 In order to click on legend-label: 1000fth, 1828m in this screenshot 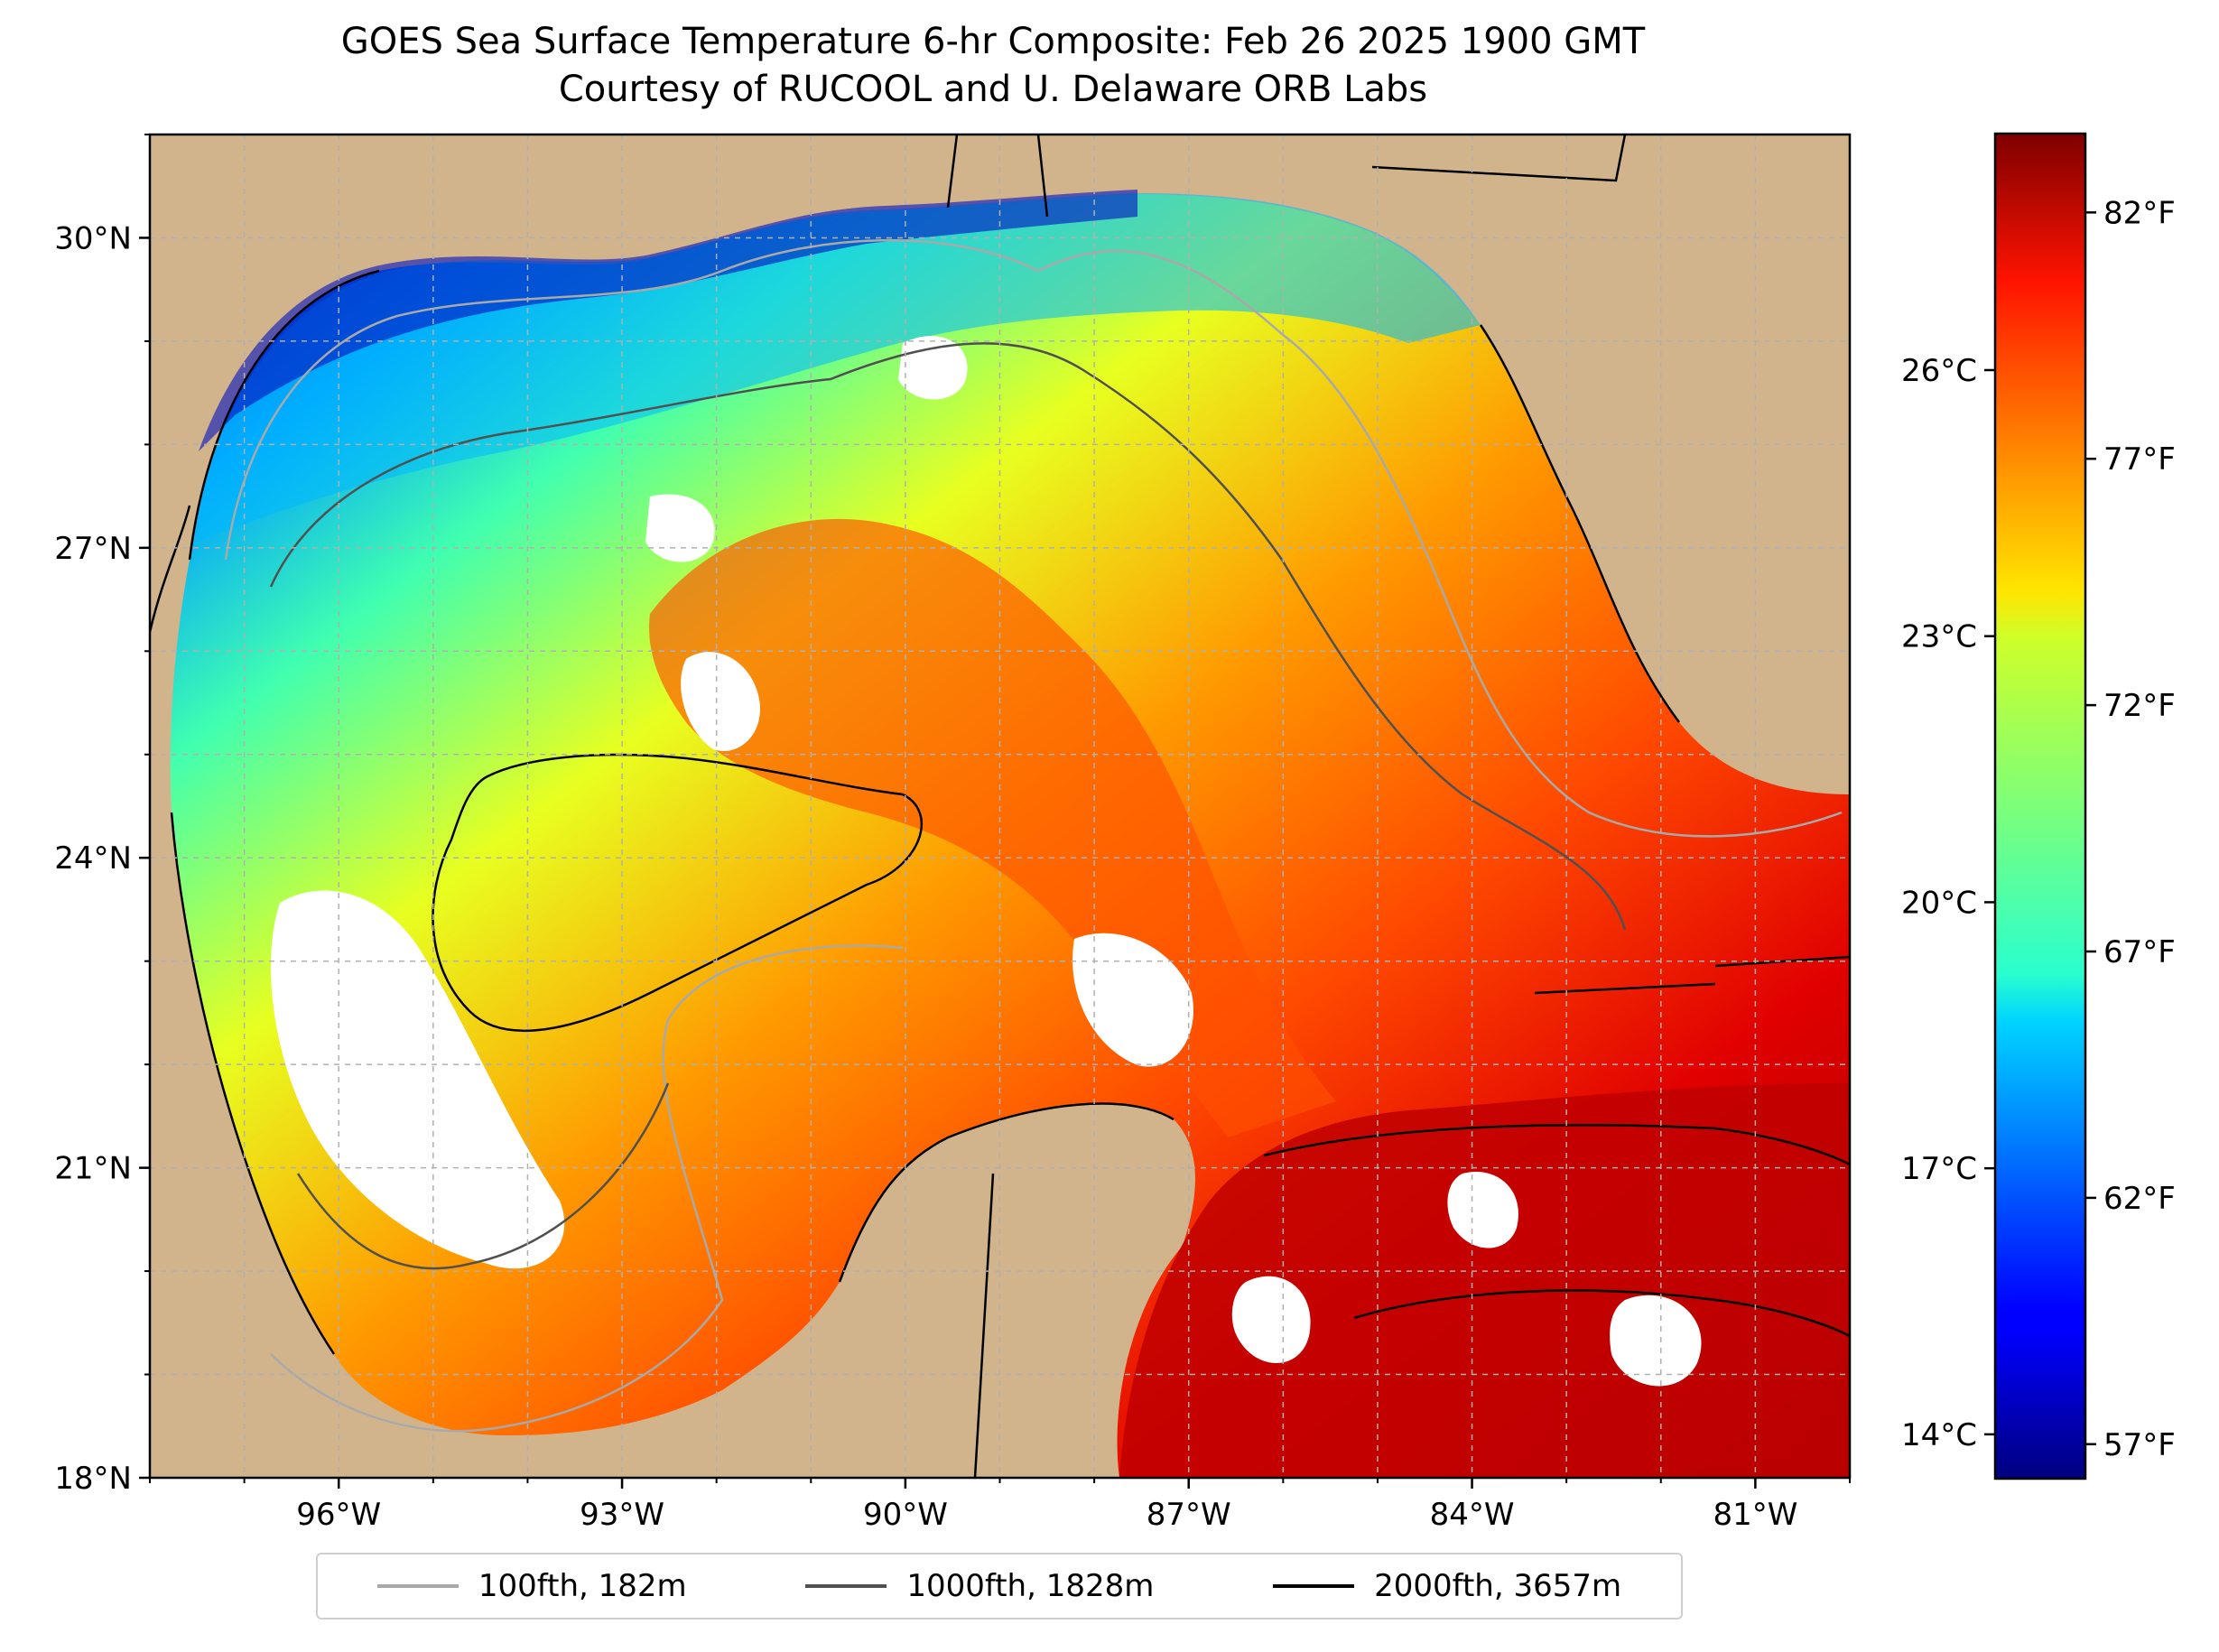, I will do `click(1030, 1586)`.